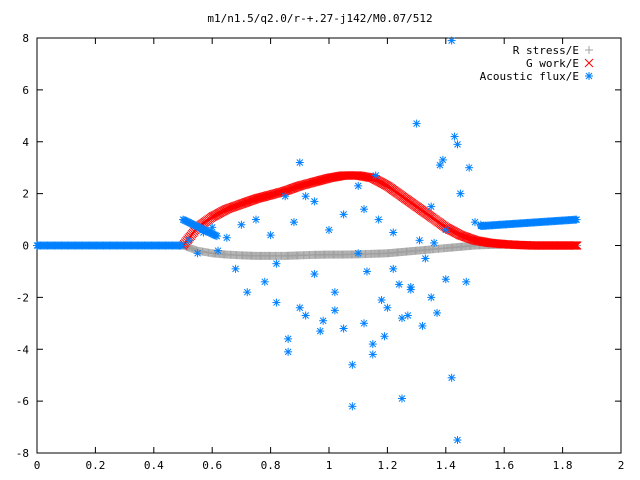 The height and width of the screenshot is (480, 640). Describe the element at coordinates (589, 63) in the screenshot. I see `legend-marker` at that location.